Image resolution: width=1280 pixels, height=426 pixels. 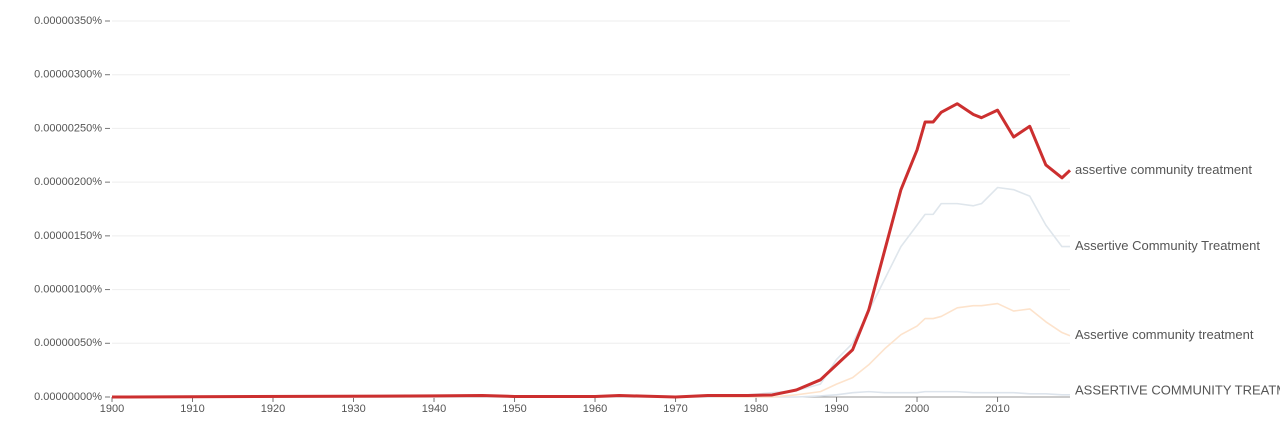 What do you see at coordinates (68, 182) in the screenshot?
I see `y-tick-label: 0.00000200%` at bounding box center [68, 182].